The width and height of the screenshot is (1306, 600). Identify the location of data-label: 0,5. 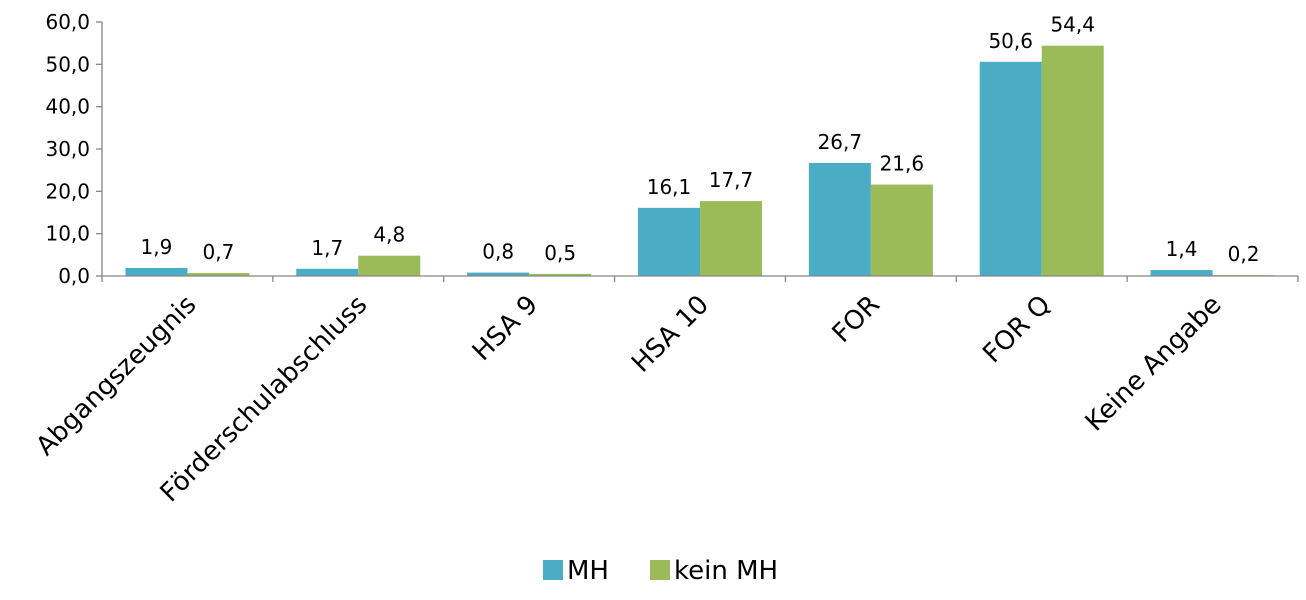
(560, 253).